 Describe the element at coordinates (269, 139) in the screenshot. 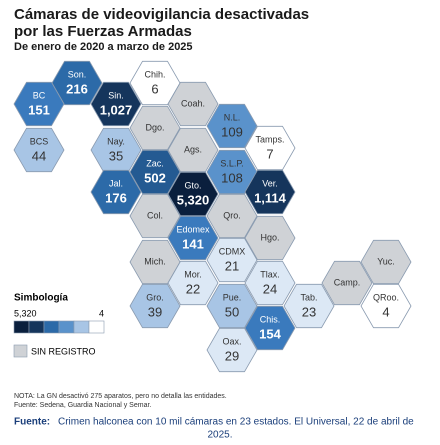

I see `region-label: Tamps.` at that location.